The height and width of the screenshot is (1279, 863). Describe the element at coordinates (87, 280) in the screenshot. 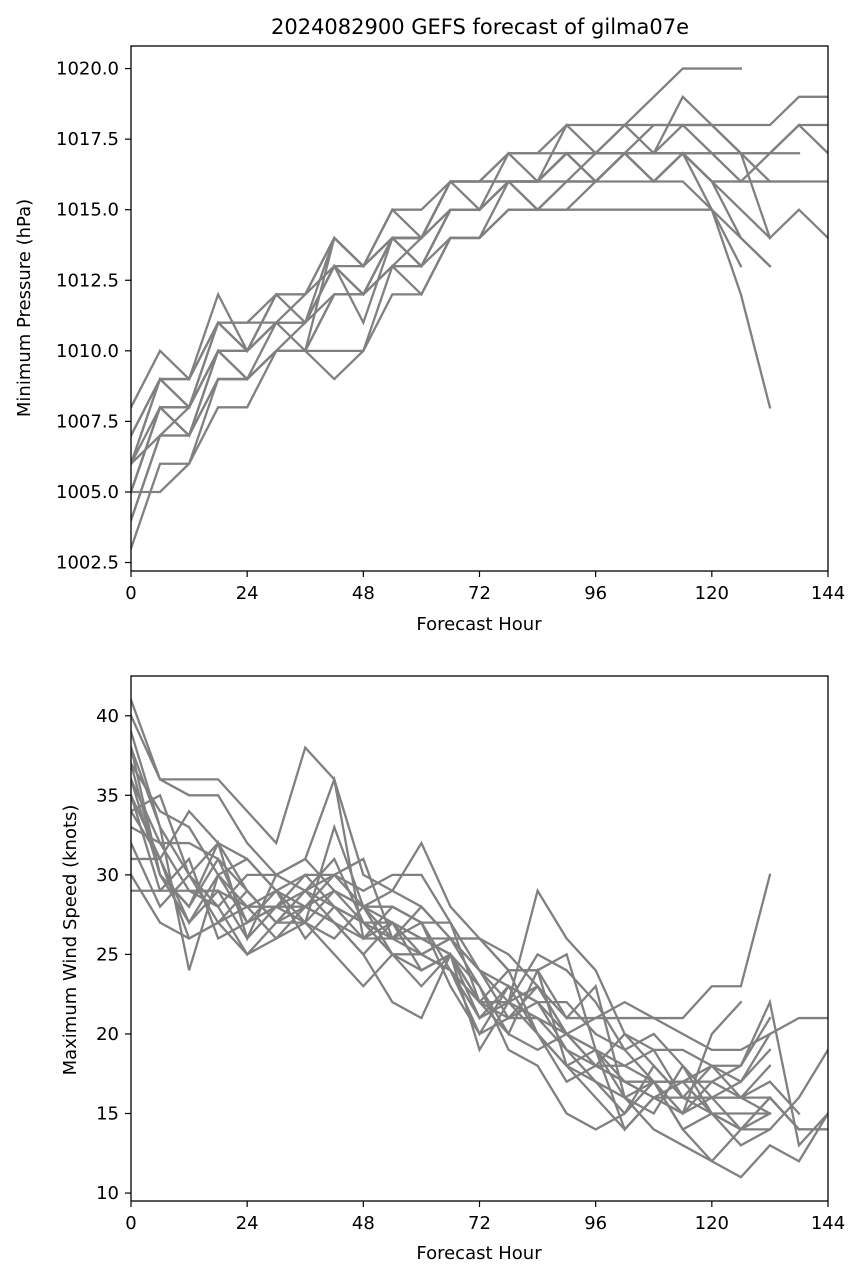

I see `pressure-ytick-label: 1012.5` at that location.